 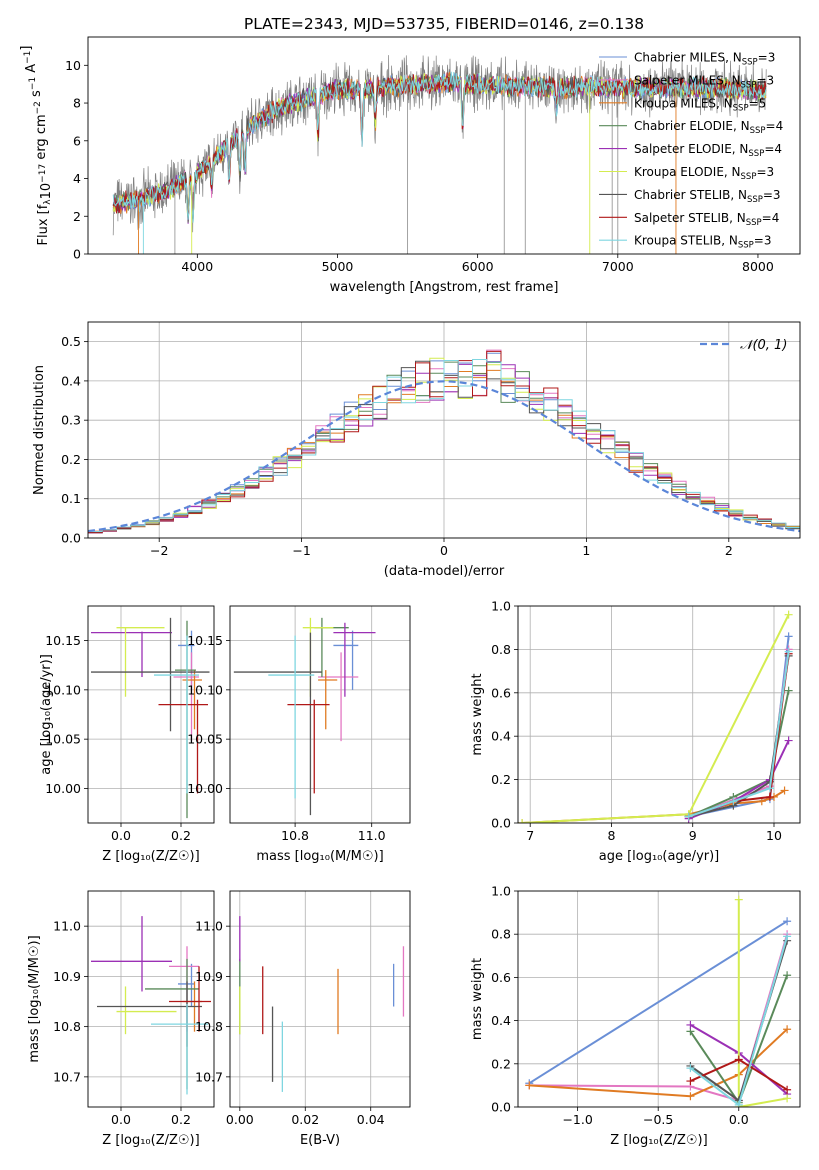 I want to click on y-tick-label: 6, so click(x=77, y=140).